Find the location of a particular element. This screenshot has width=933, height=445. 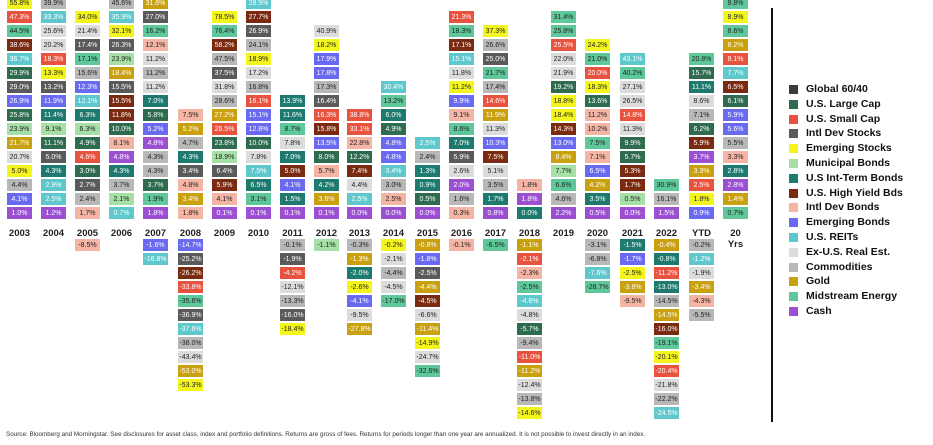

return-cell: 21.0% is located at coordinates (597, 59).